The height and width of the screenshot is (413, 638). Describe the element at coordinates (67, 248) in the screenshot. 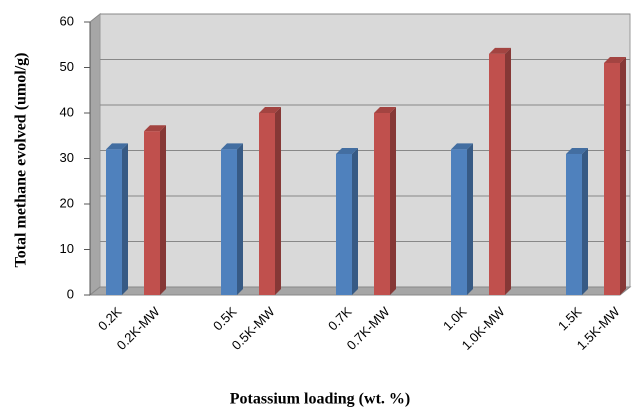

I see `y-tick-label: 10` at that location.